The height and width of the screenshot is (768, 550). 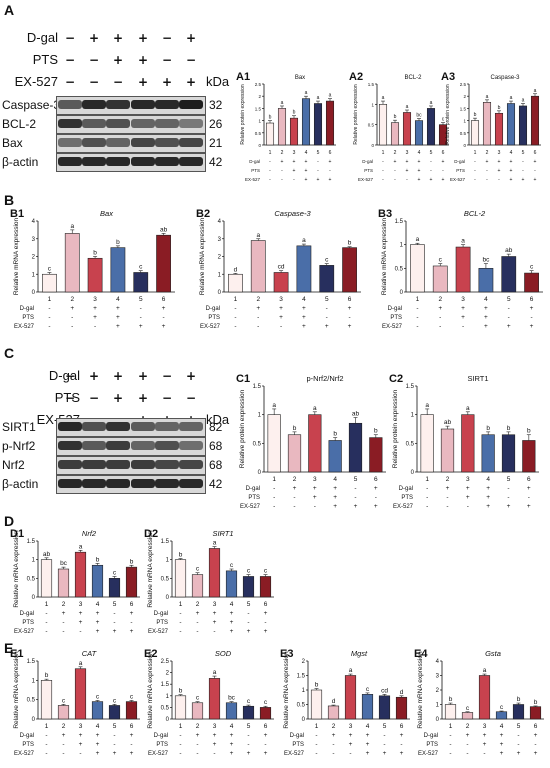 I want to click on chart-tick-label: 1.5, so click(x=31, y=542).